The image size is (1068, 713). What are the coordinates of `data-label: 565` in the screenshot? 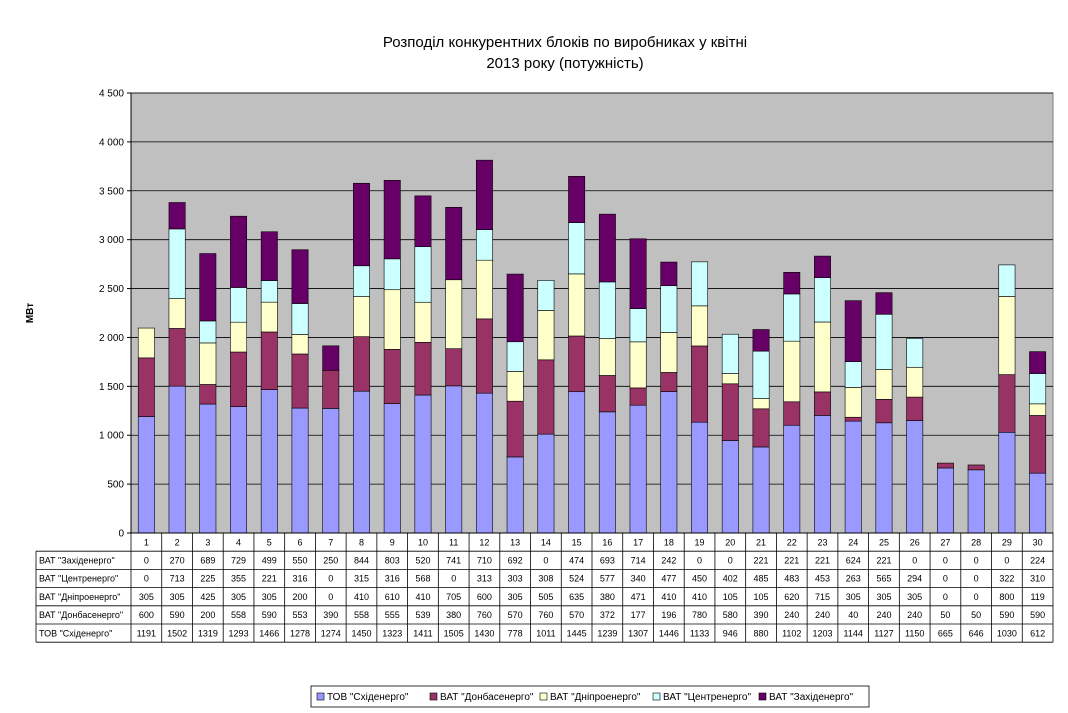 It's located at (883, 579).